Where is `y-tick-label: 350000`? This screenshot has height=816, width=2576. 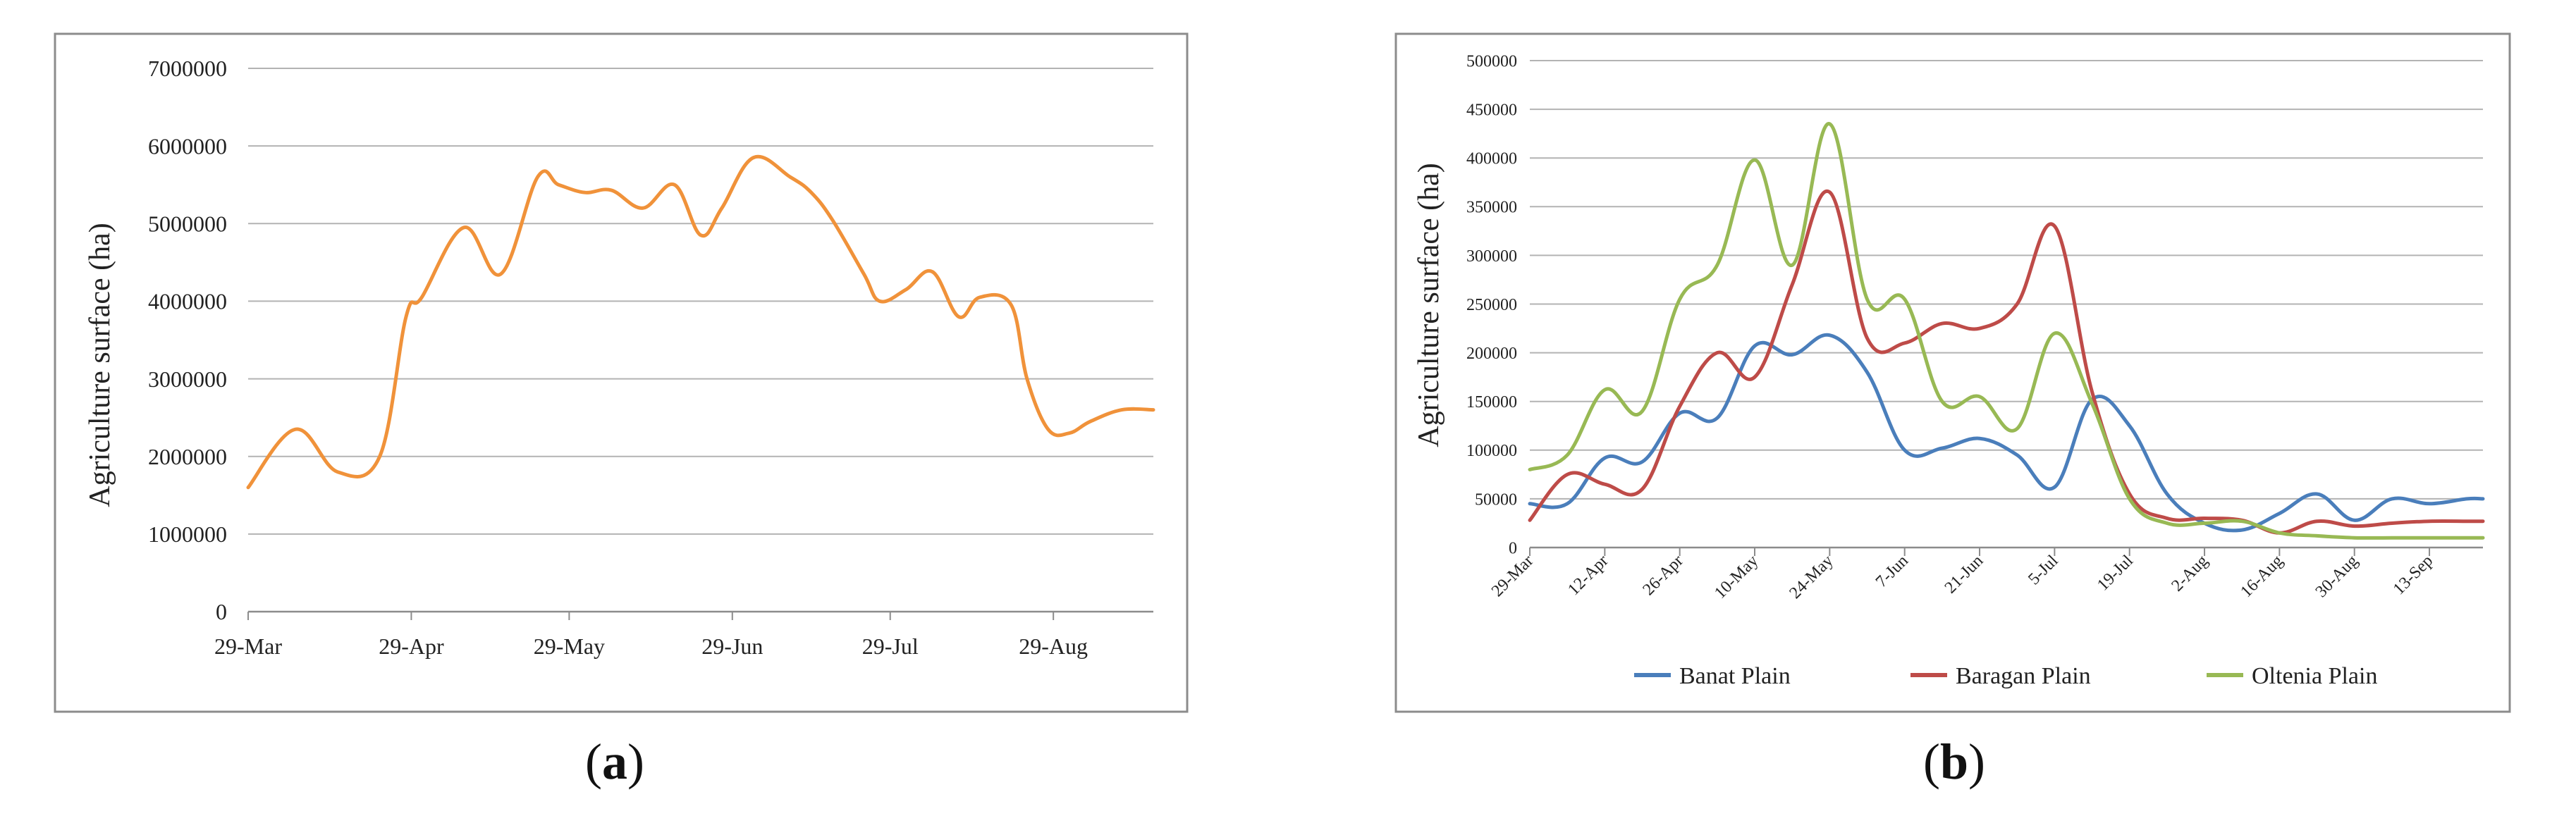
y-tick-label: 350000 is located at coordinates (1491, 208).